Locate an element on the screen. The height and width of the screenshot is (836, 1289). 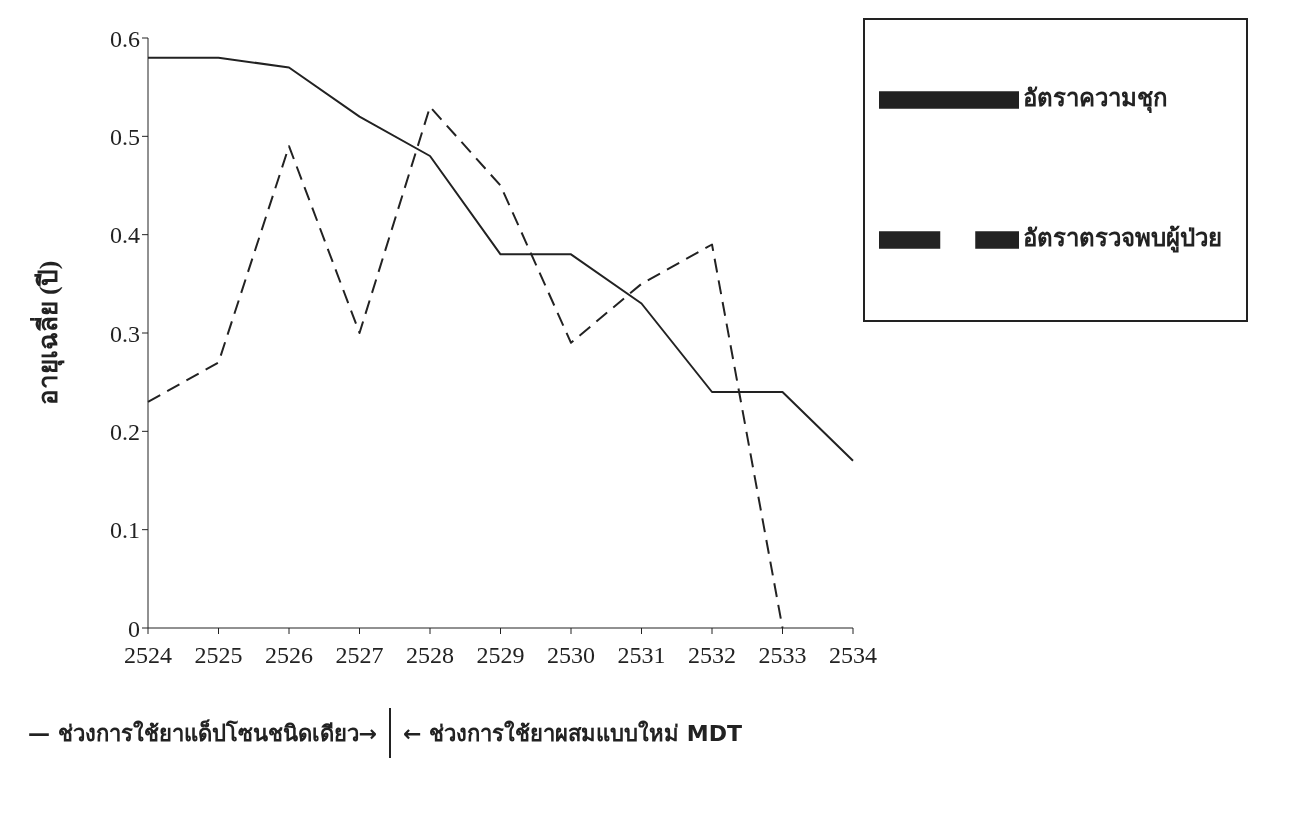
x-tick-label: 2534 is located at coordinates (853, 655).